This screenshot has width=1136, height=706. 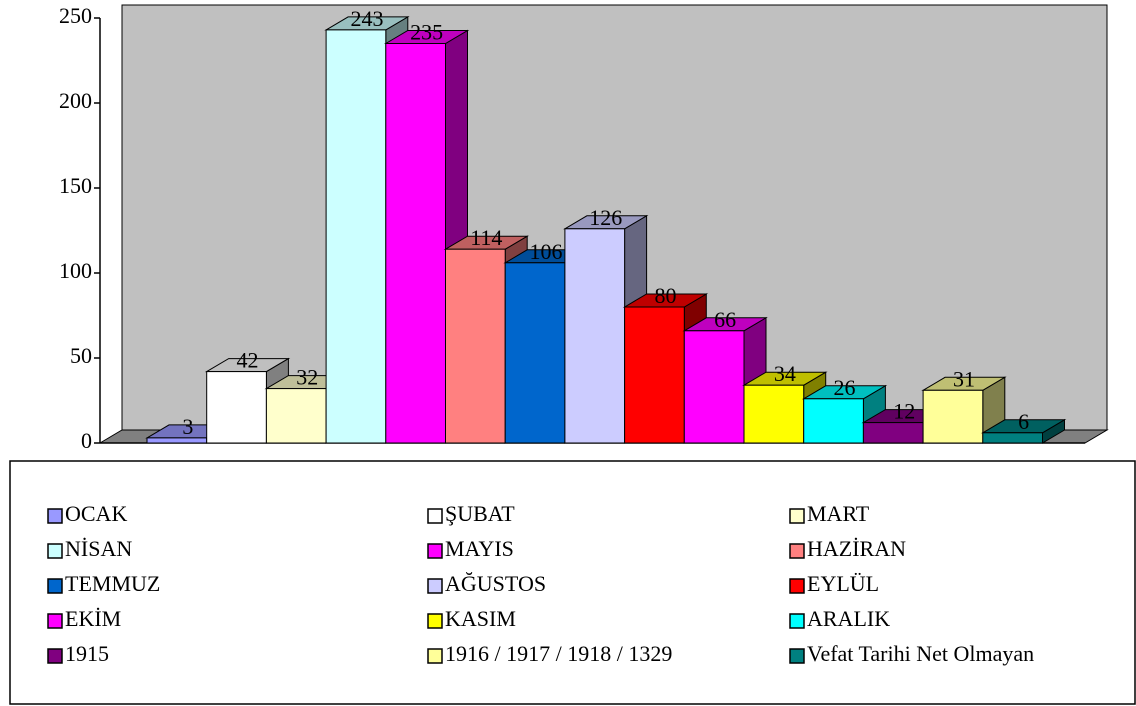 What do you see at coordinates (307, 377) in the screenshot?
I see `data-label: 32` at bounding box center [307, 377].